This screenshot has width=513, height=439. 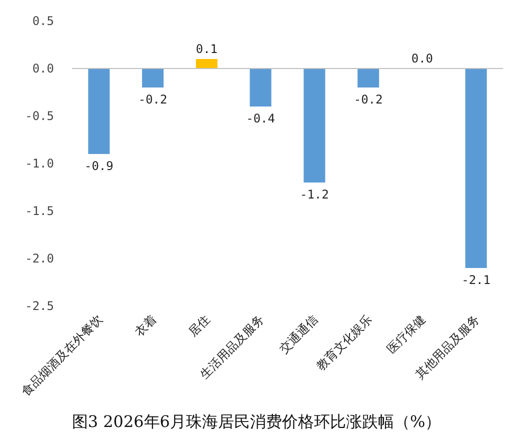 What do you see at coordinates (39, 306) in the screenshot?
I see `y-tick-label: -2.5` at bounding box center [39, 306].